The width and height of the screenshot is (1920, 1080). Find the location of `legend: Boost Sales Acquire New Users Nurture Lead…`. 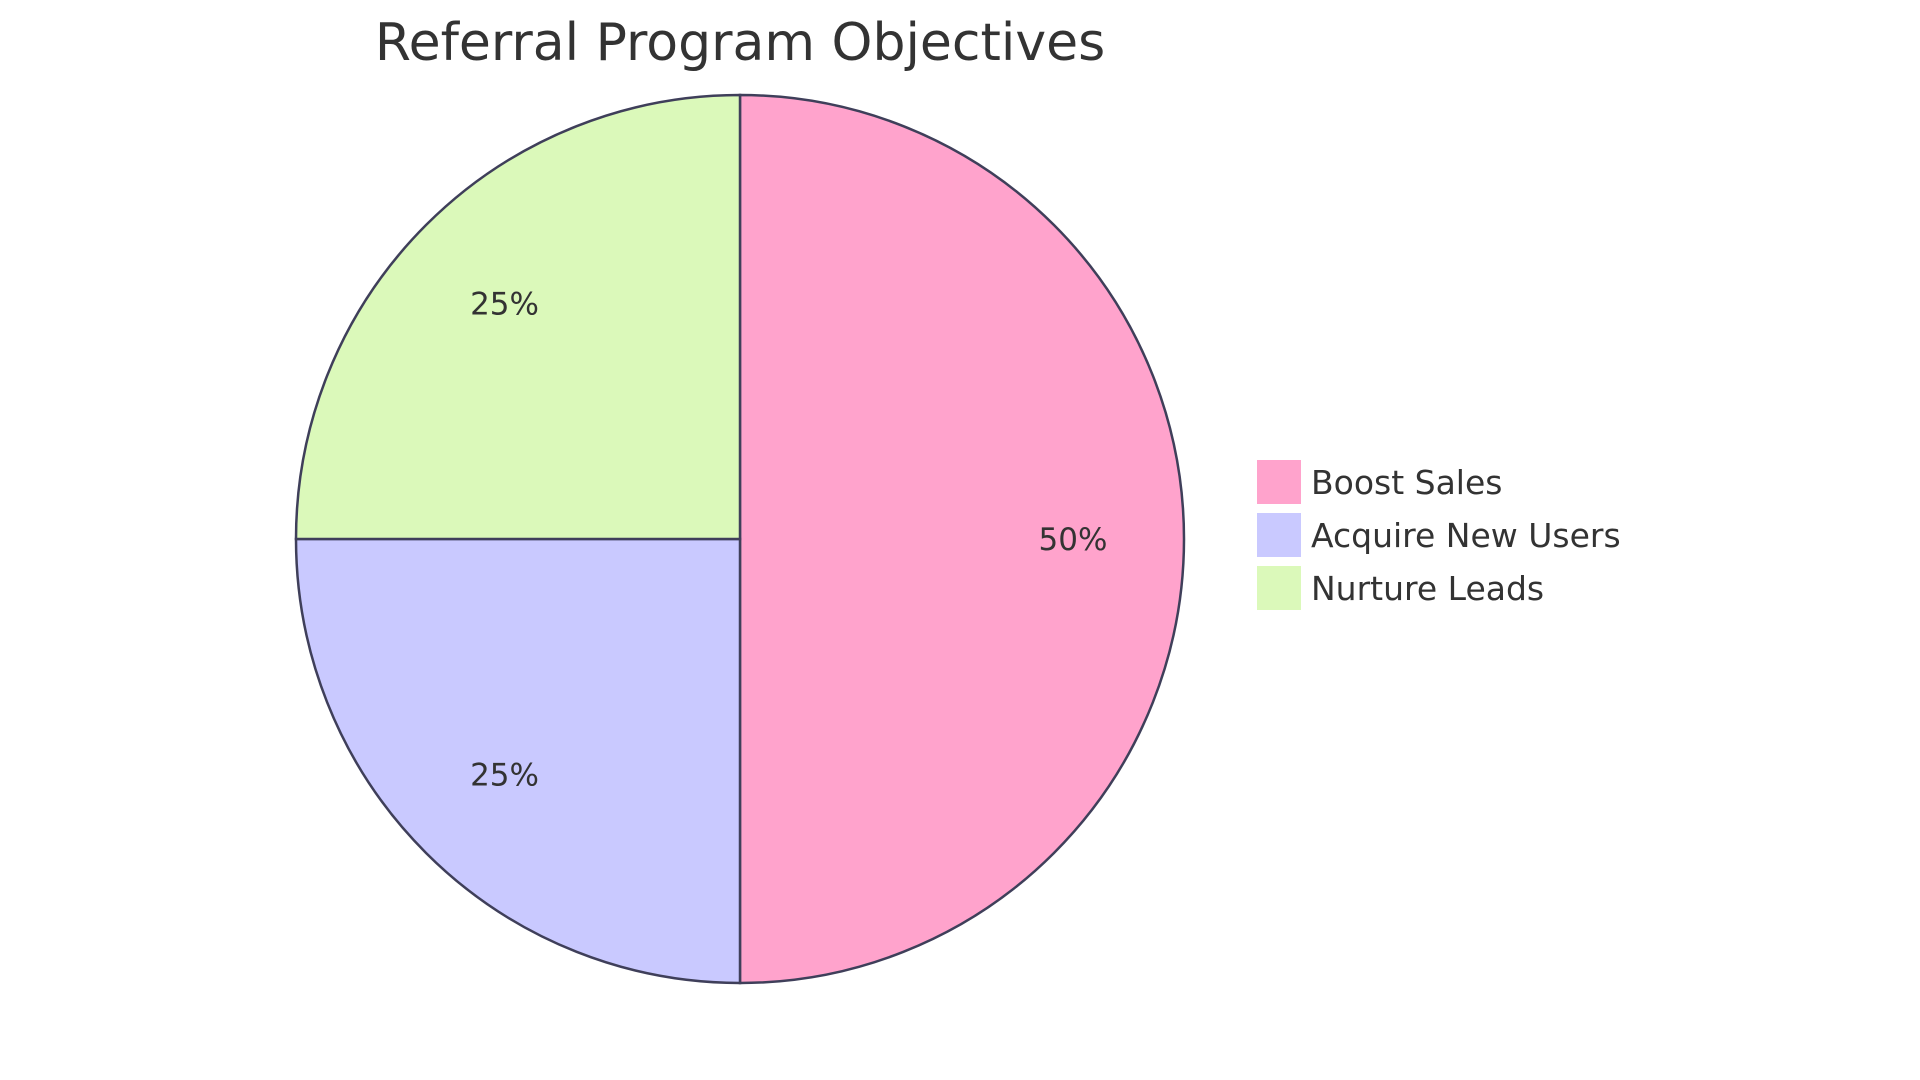

legend: Boost Sales Acquire New Users Nurture Lead… is located at coordinates (1439, 535).